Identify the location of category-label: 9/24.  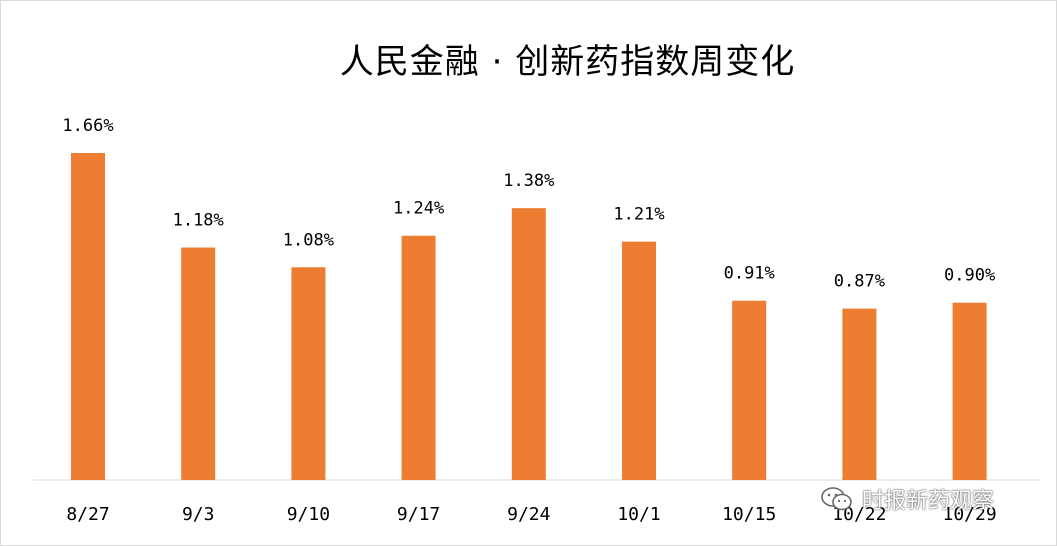
(528, 514).